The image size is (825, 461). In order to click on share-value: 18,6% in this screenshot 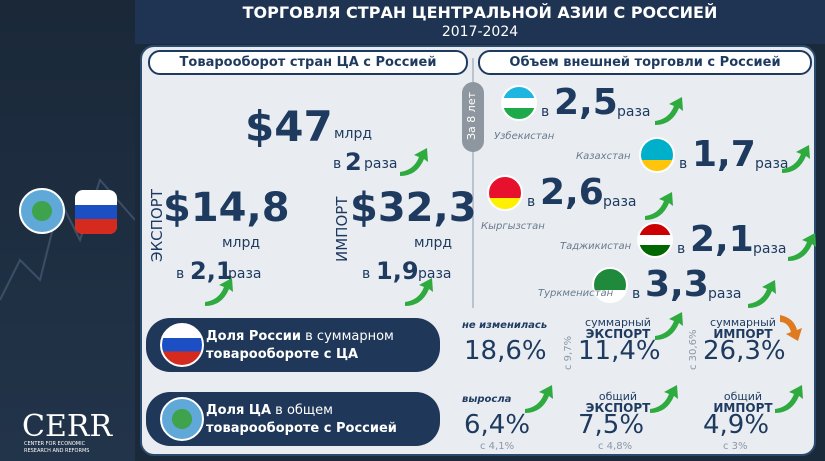, I will do `click(505, 351)`.